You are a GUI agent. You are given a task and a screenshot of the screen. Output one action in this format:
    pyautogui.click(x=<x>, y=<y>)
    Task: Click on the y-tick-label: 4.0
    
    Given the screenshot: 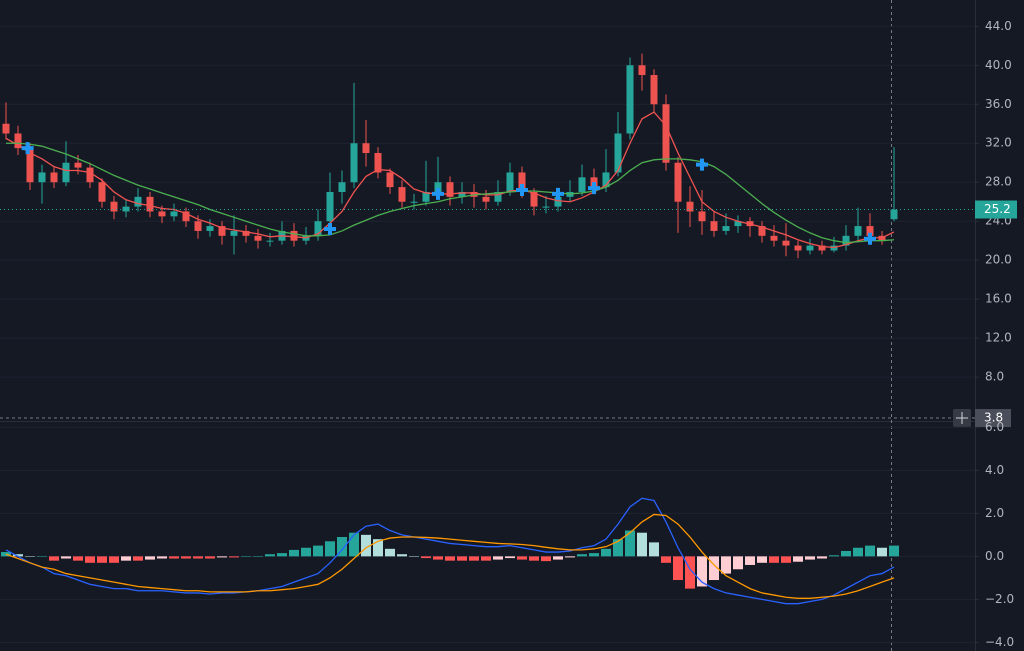 What is the action you would take?
    pyautogui.click(x=994, y=470)
    